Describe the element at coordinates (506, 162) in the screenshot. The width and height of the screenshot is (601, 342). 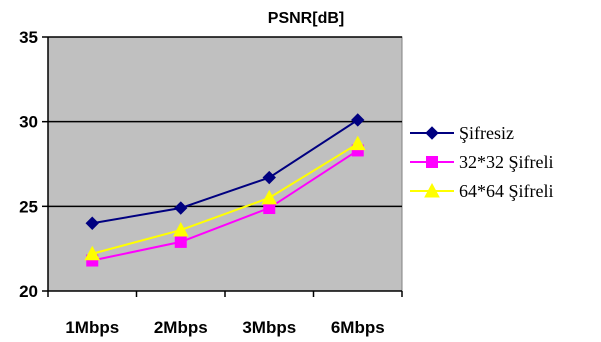
I see `legend-label-2: 32*32 Şifreli` at that location.